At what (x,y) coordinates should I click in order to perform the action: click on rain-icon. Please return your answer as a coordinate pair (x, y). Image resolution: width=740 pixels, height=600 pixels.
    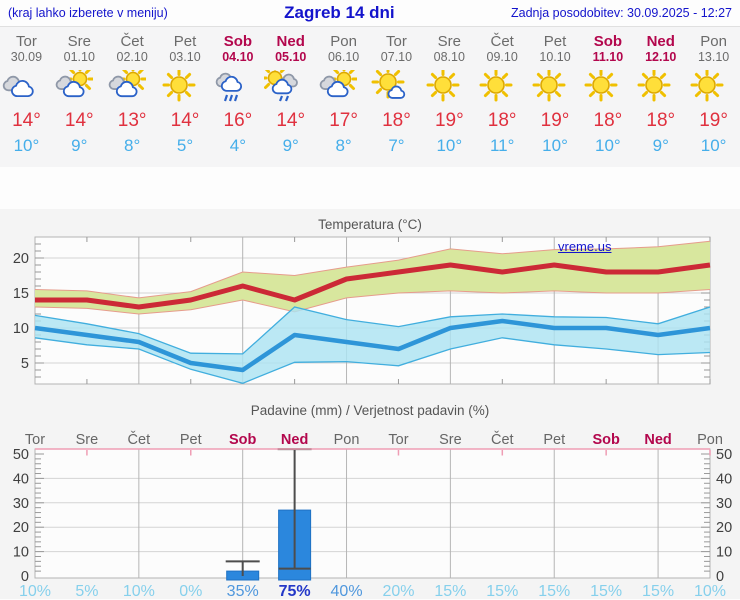
    Looking at the image, I should click on (229, 87).